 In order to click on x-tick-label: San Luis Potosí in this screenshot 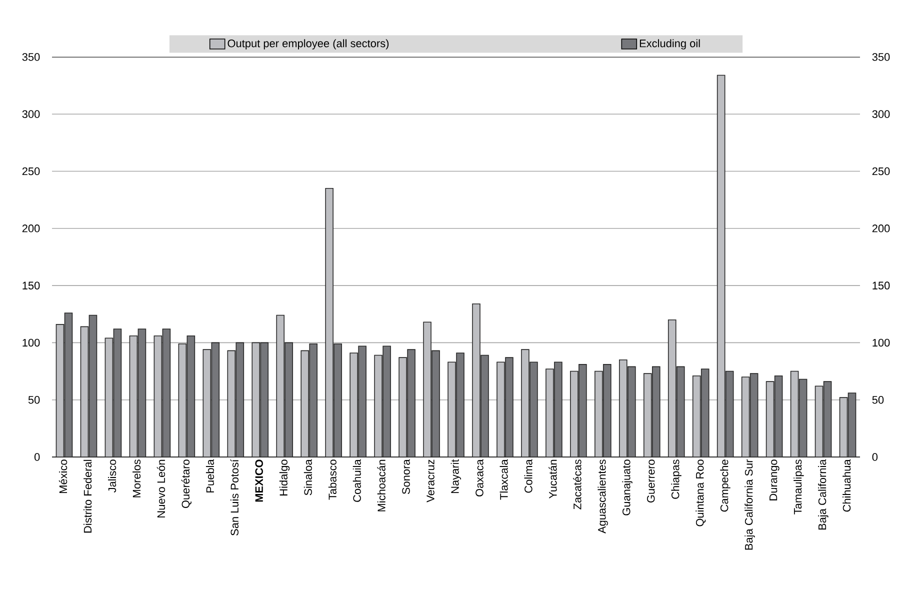, I will do `click(234, 497)`.